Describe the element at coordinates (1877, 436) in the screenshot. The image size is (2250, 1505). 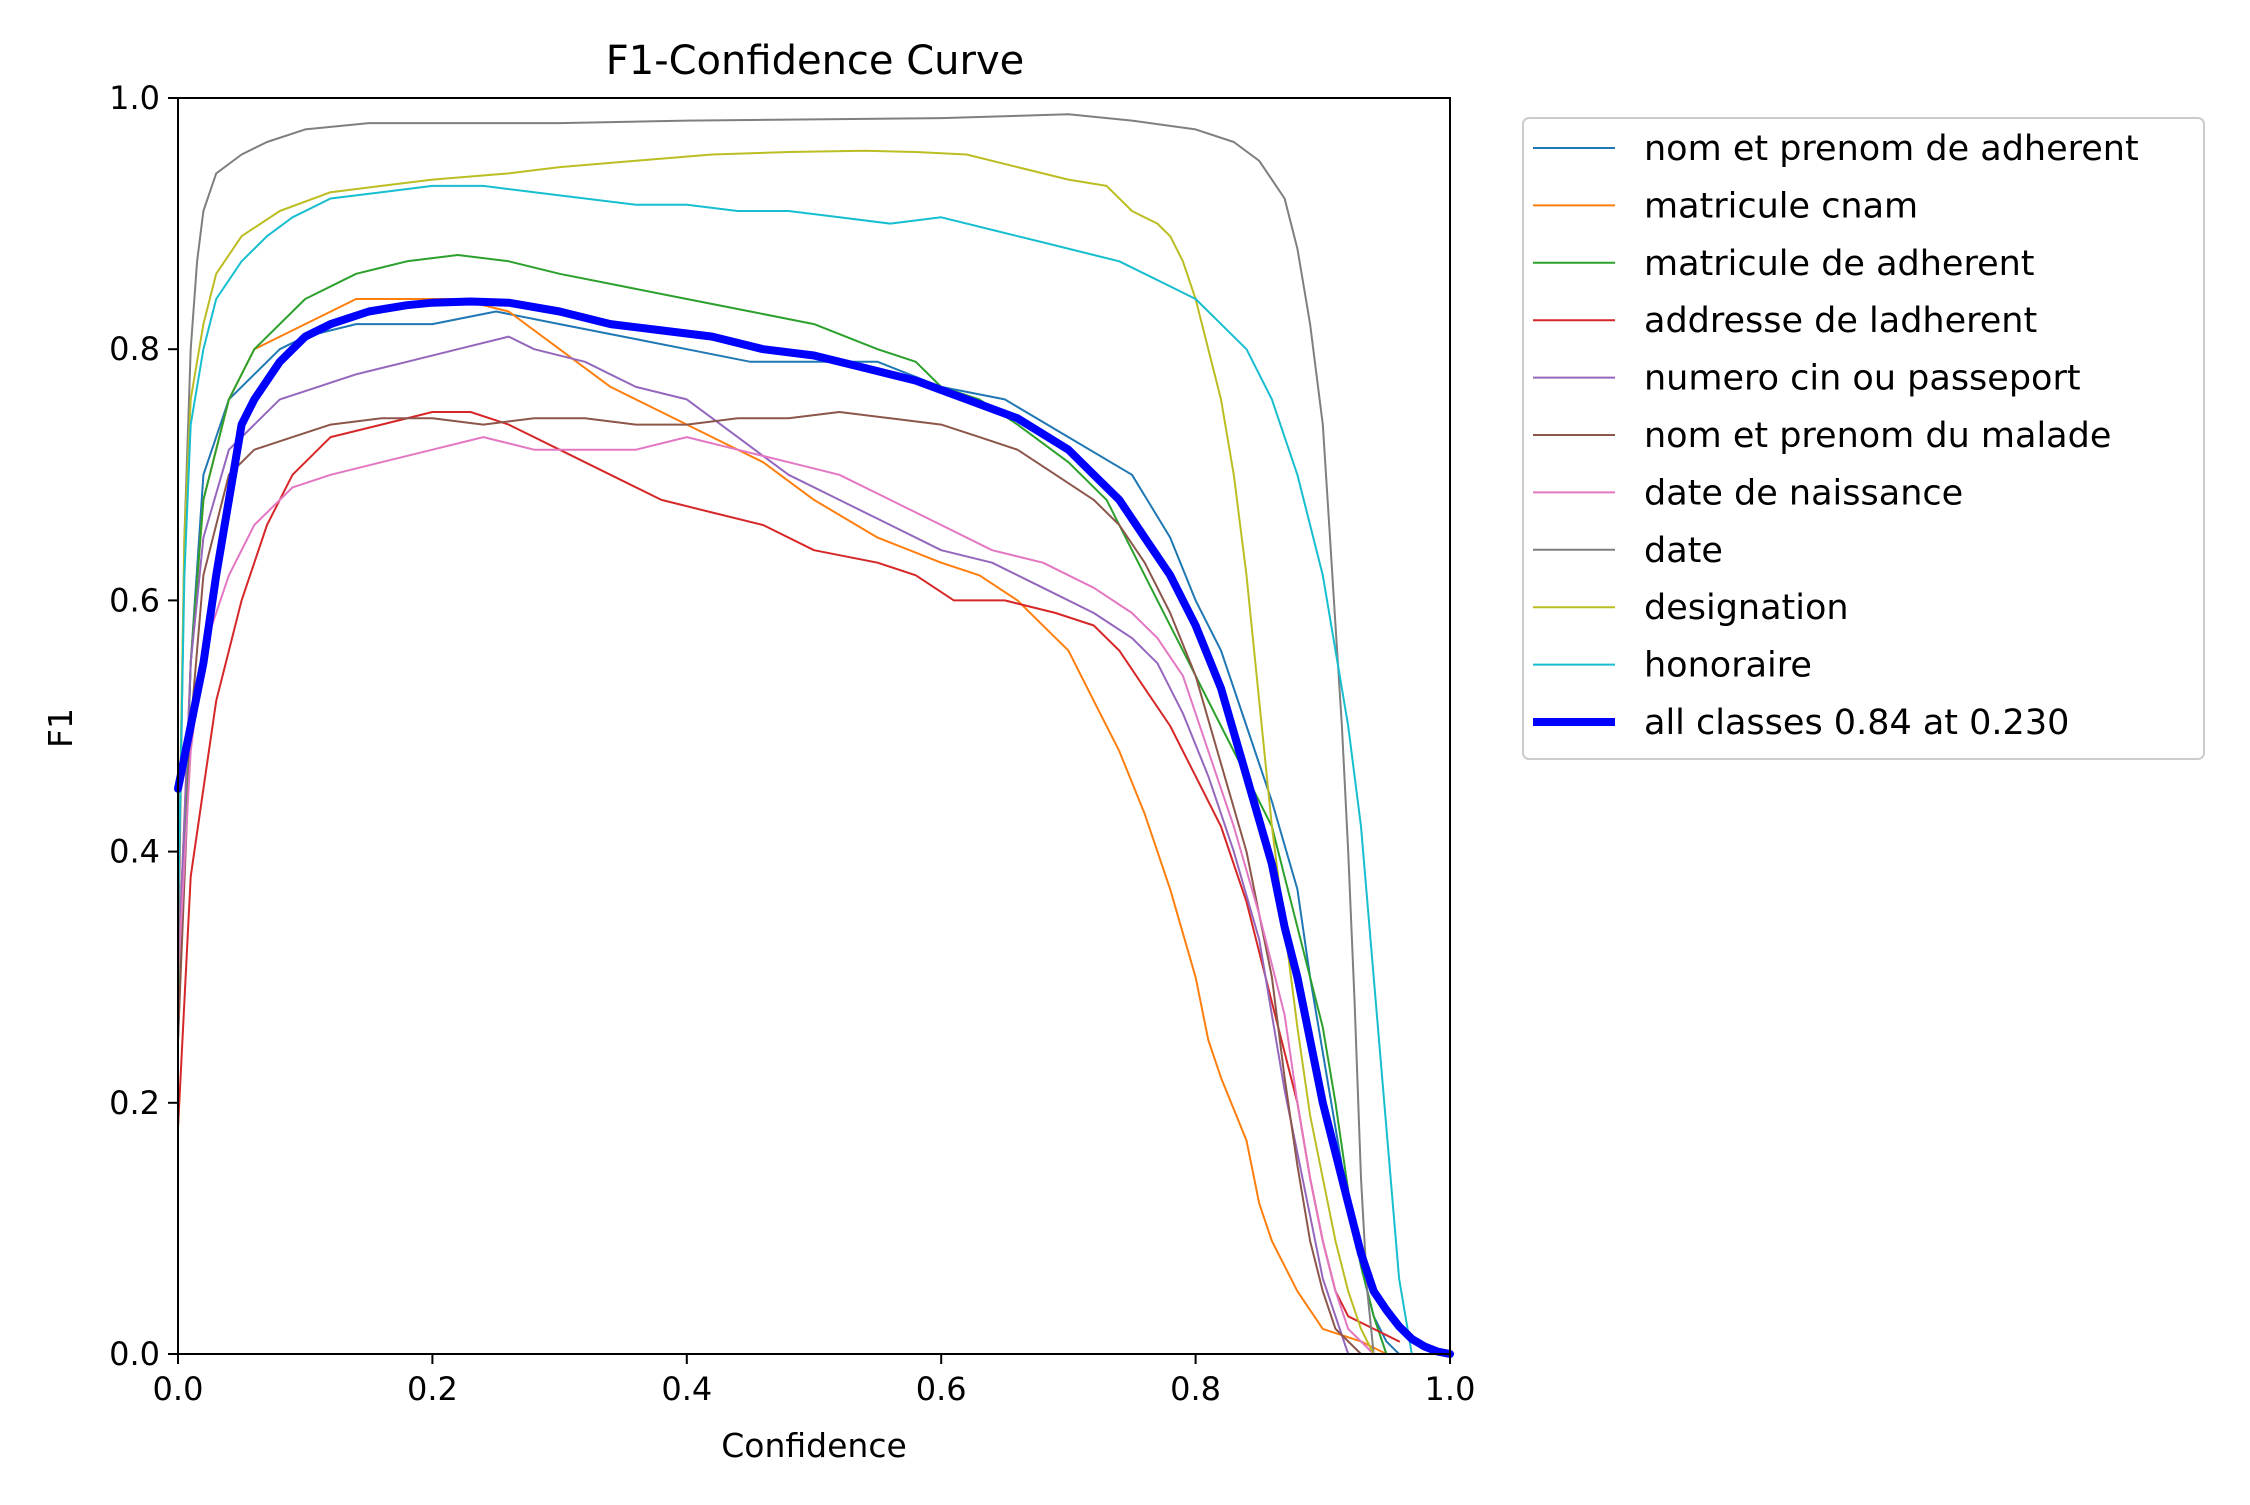
I see `legend-label: nom et prenom du malade` at that location.